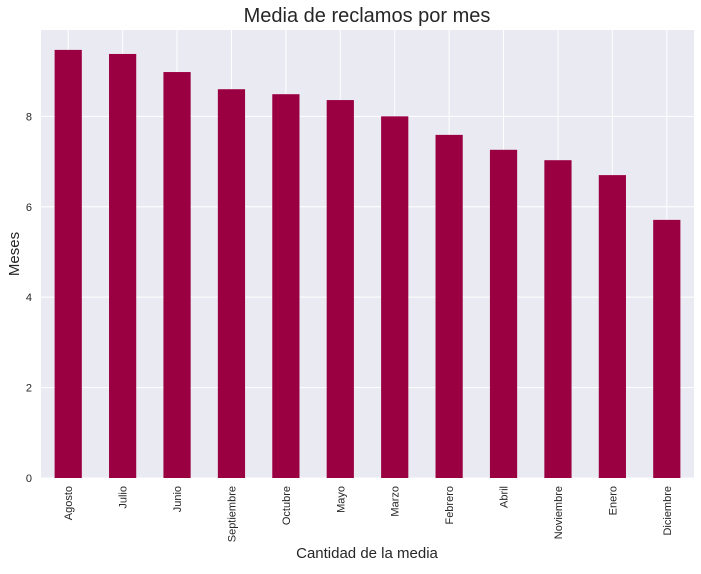  What do you see at coordinates (613, 500) in the screenshot?
I see `x-tick-label: Enero` at bounding box center [613, 500].